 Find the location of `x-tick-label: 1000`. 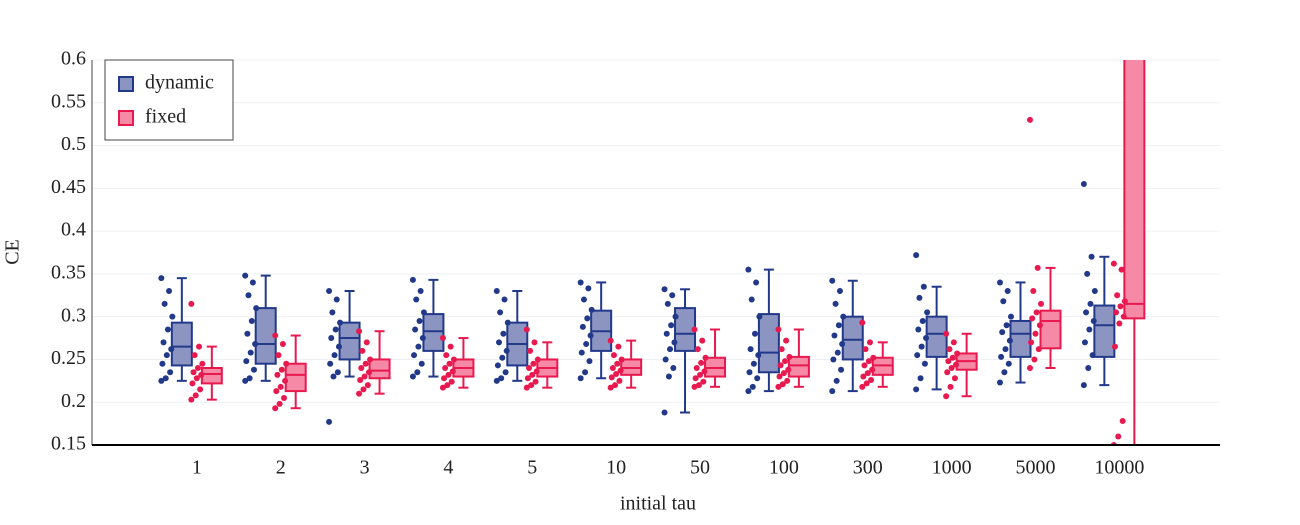

x-tick-label: 1000 is located at coordinates (952, 468).